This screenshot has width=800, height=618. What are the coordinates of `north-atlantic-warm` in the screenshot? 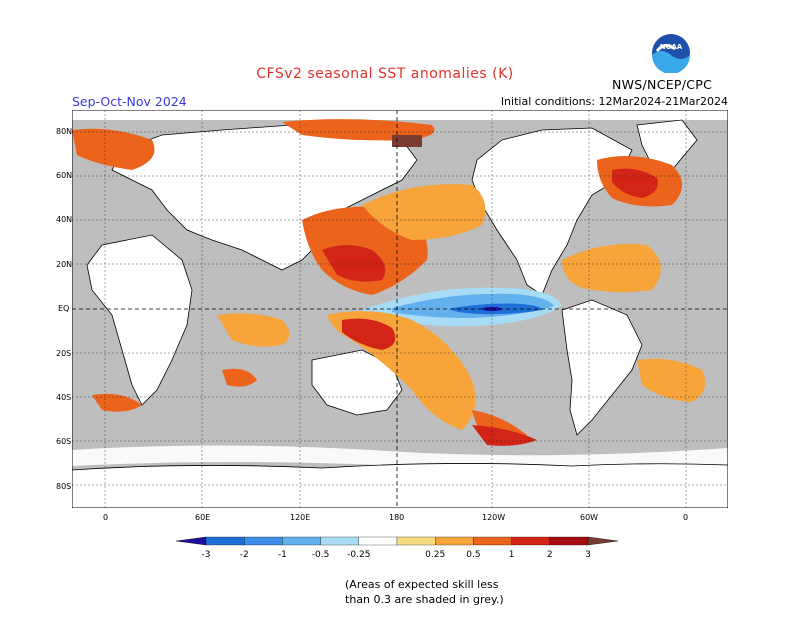 It's located at (611, 268).